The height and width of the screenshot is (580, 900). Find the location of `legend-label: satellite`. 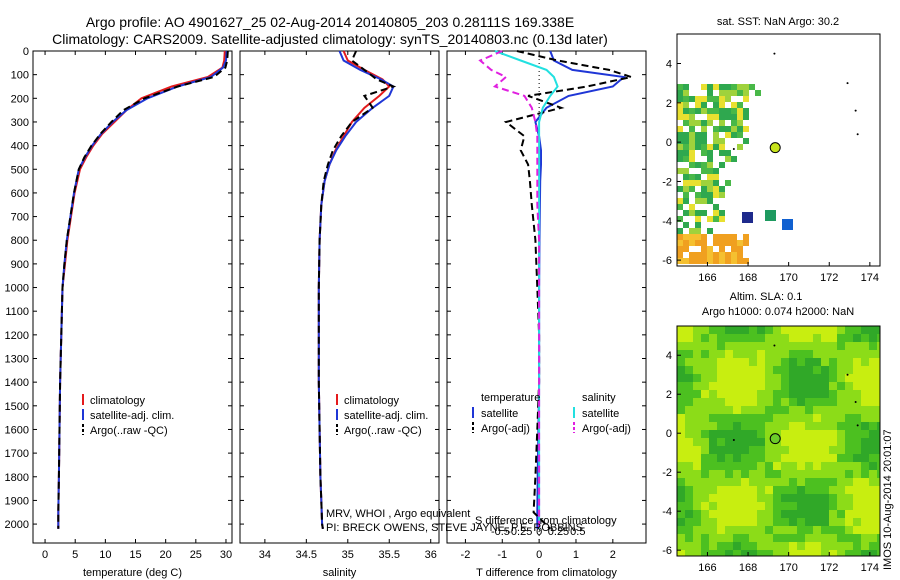

legend-label: satellite is located at coordinates (600, 414).